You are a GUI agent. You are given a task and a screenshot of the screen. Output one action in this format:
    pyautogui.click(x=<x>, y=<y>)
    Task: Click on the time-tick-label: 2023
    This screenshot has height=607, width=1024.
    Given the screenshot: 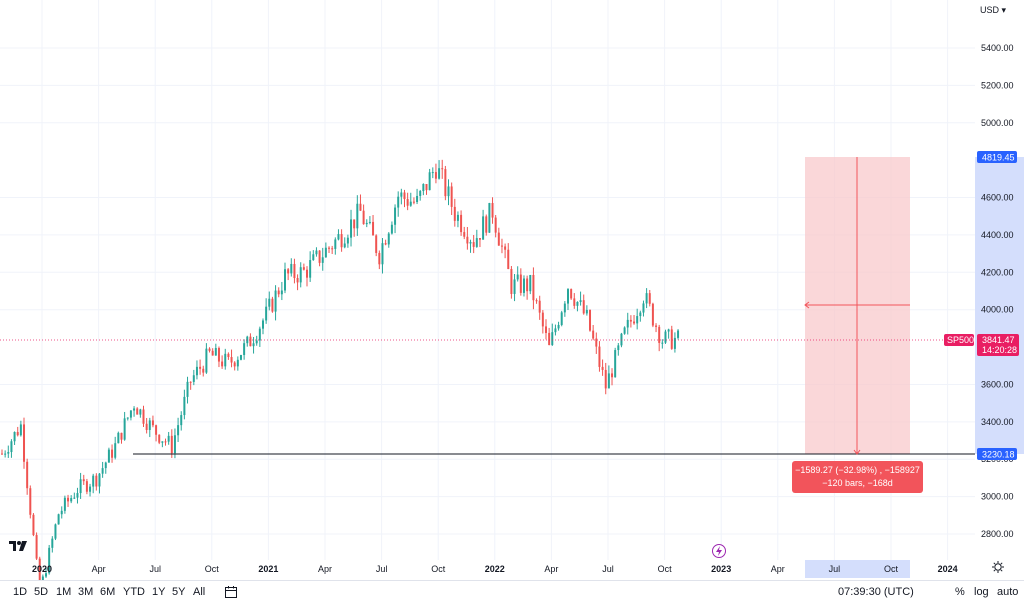 What is the action you would take?
    pyautogui.click(x=721, y=569)
    